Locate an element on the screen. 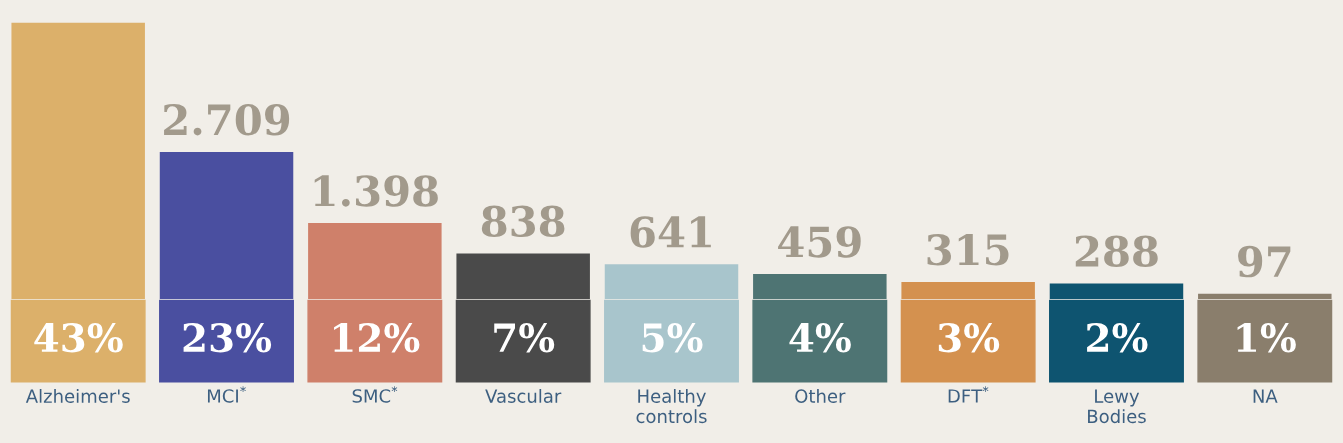  x-tick-label: Lewy Bodies is located at coordinates (1117, 406).